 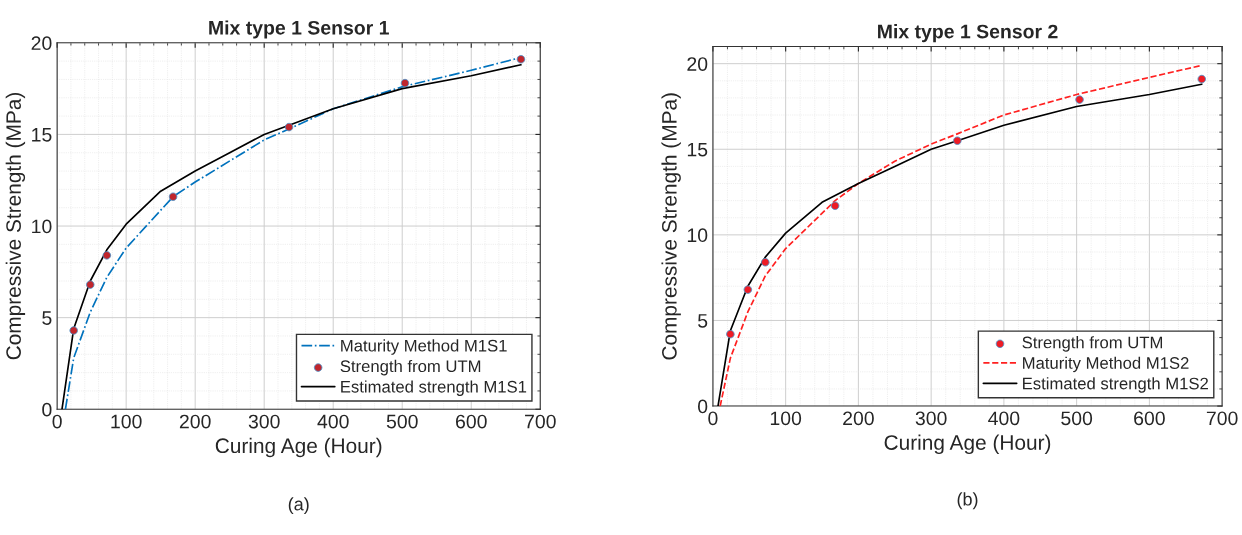 What do you see at coordinates (702, 406) in the screenshot?
I see `y-tick-label: 0` at bounding box center [702, 406].